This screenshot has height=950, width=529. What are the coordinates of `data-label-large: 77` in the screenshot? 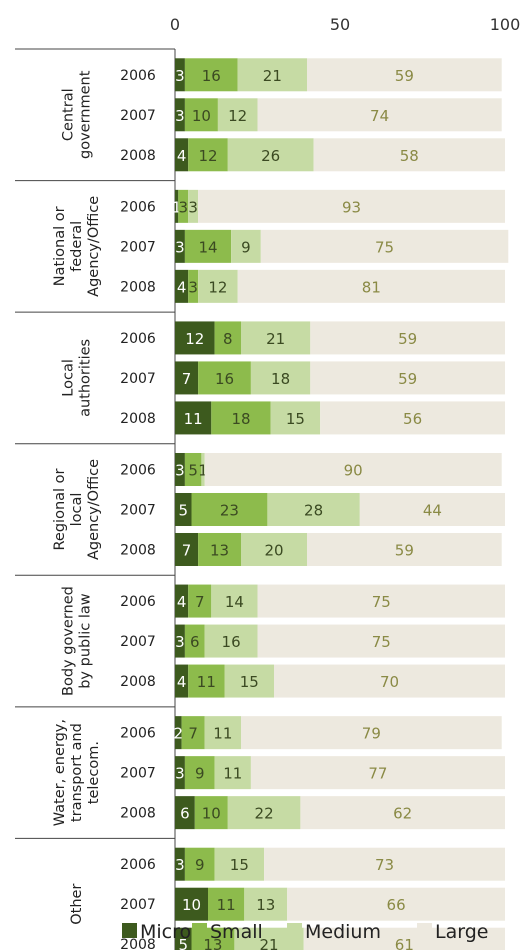 It's located at (377, 774).